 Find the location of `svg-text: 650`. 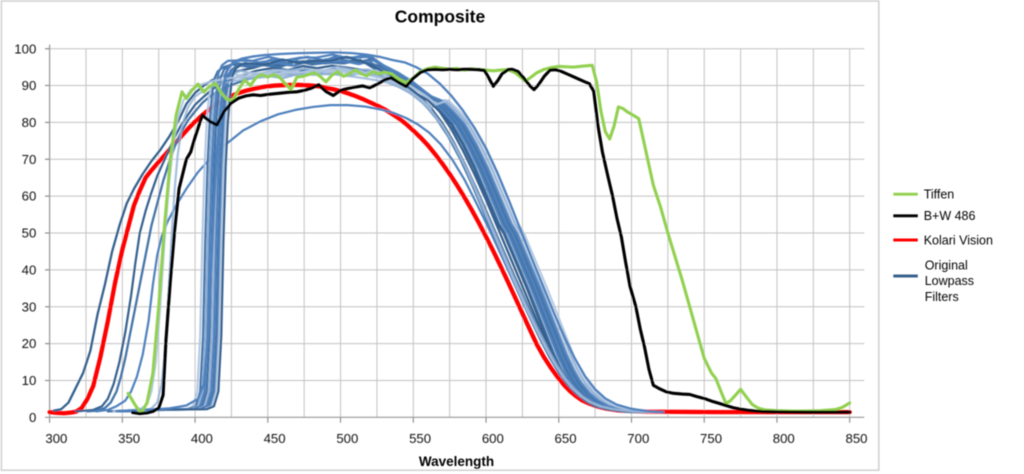

svg-text: 650 is located at coordinates (566, 438).